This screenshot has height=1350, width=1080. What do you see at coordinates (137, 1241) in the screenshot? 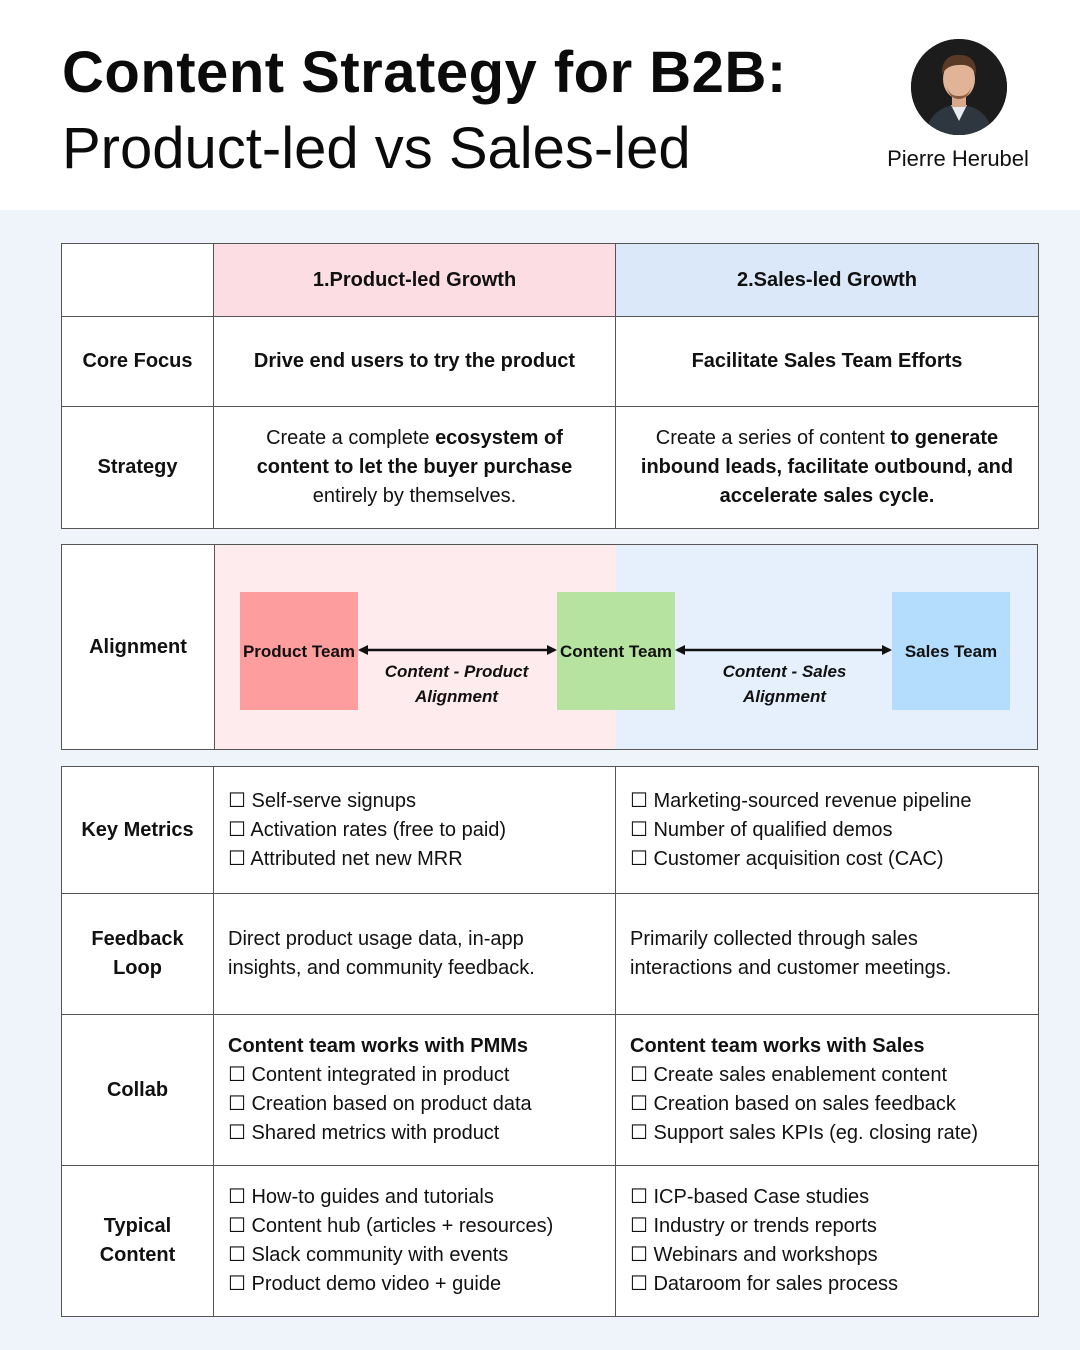
I see `row-label-typical-content: Typical Content` at bounding box center [137, 1241].